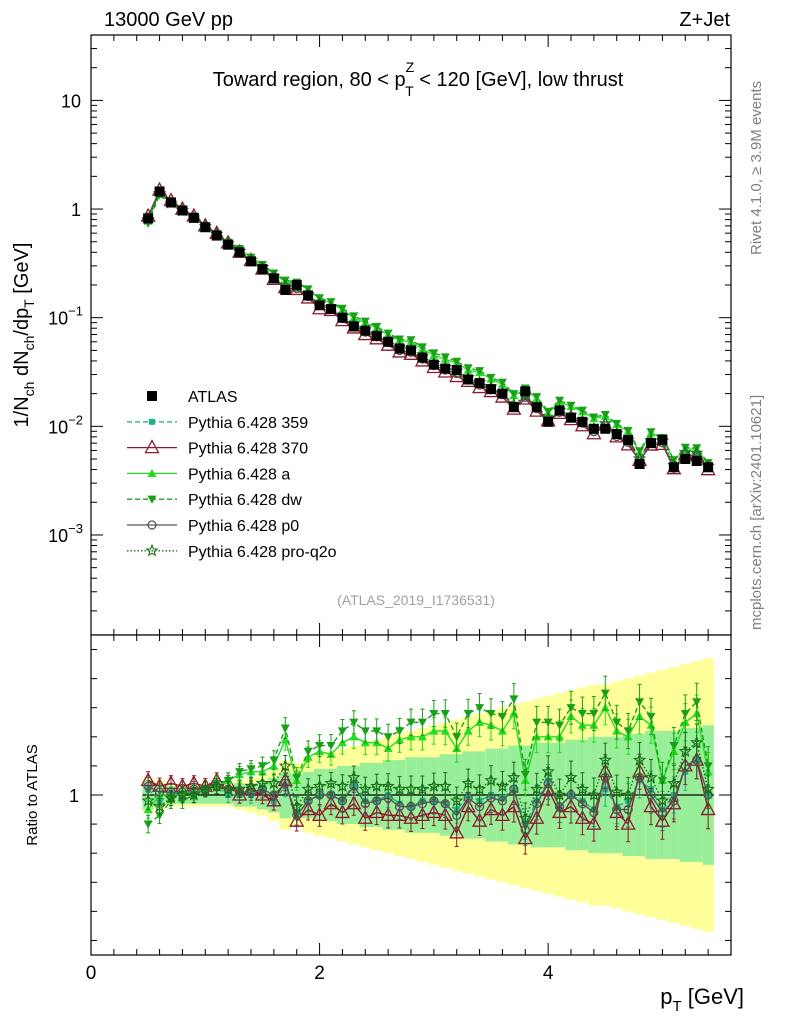 This screenshot has width=786, height=1024. I want to click on ratio-y-axis-label: Ratio to ATLAS, so click(32, 794).